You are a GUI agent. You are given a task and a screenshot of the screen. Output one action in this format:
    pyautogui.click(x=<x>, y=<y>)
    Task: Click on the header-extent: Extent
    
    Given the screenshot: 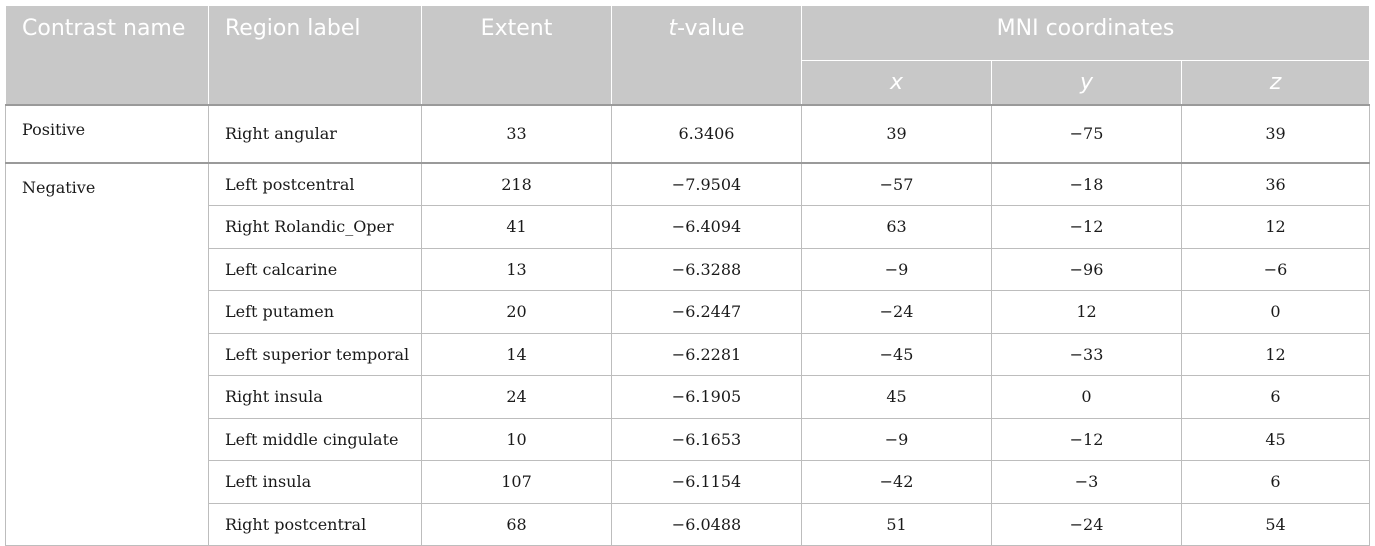 What is the action you would take?
    pyautogui.click(x=516, y=55)
    